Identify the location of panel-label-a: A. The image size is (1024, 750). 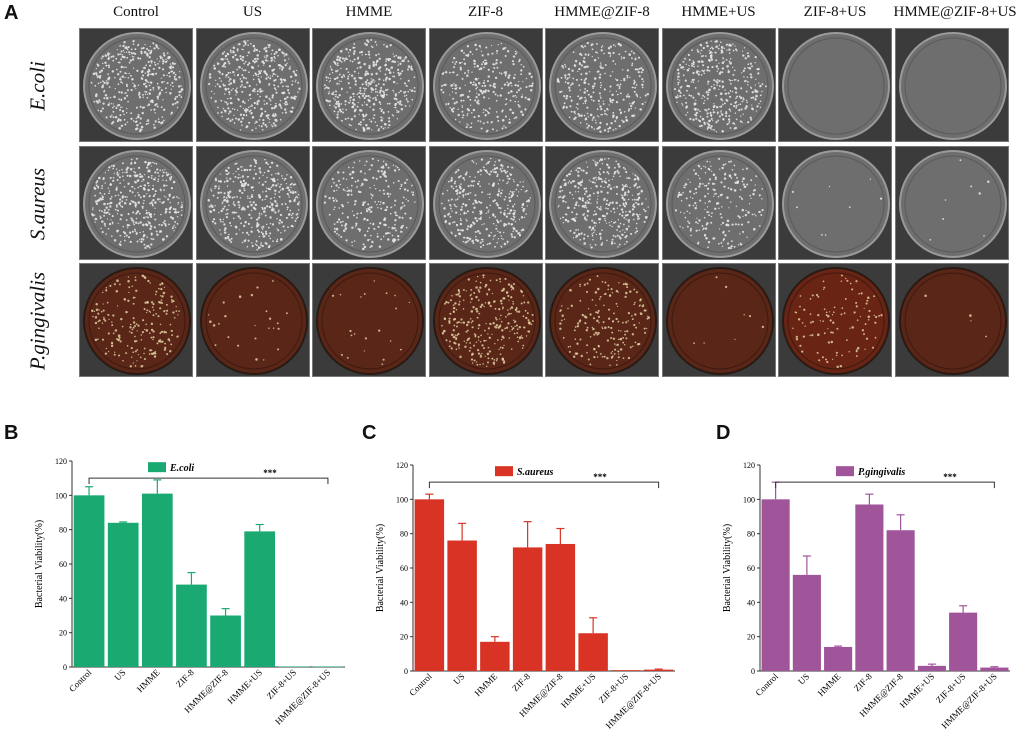
(11, 13).